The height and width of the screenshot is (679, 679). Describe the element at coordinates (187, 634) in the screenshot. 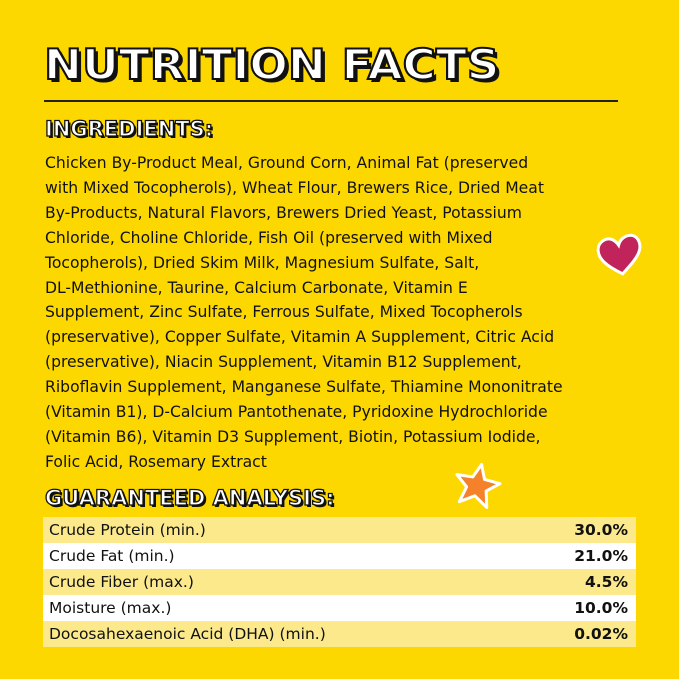

I see `nutrient-label: Docosahexaenoic Acid (DHA) (min.)` at that location.